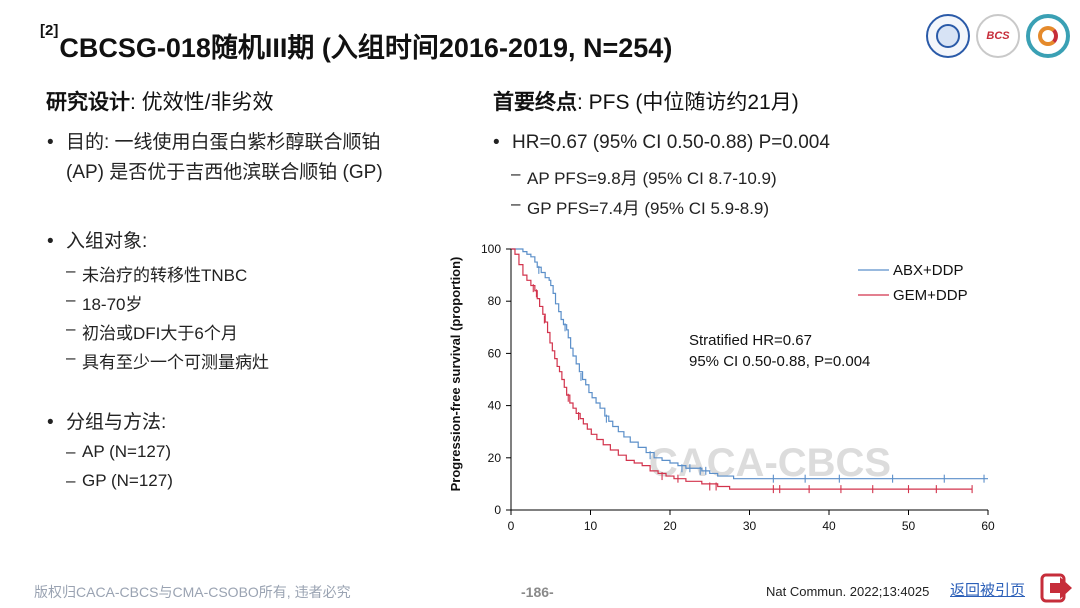  I want to click on y-tick-label: 60, so click(495, 353).